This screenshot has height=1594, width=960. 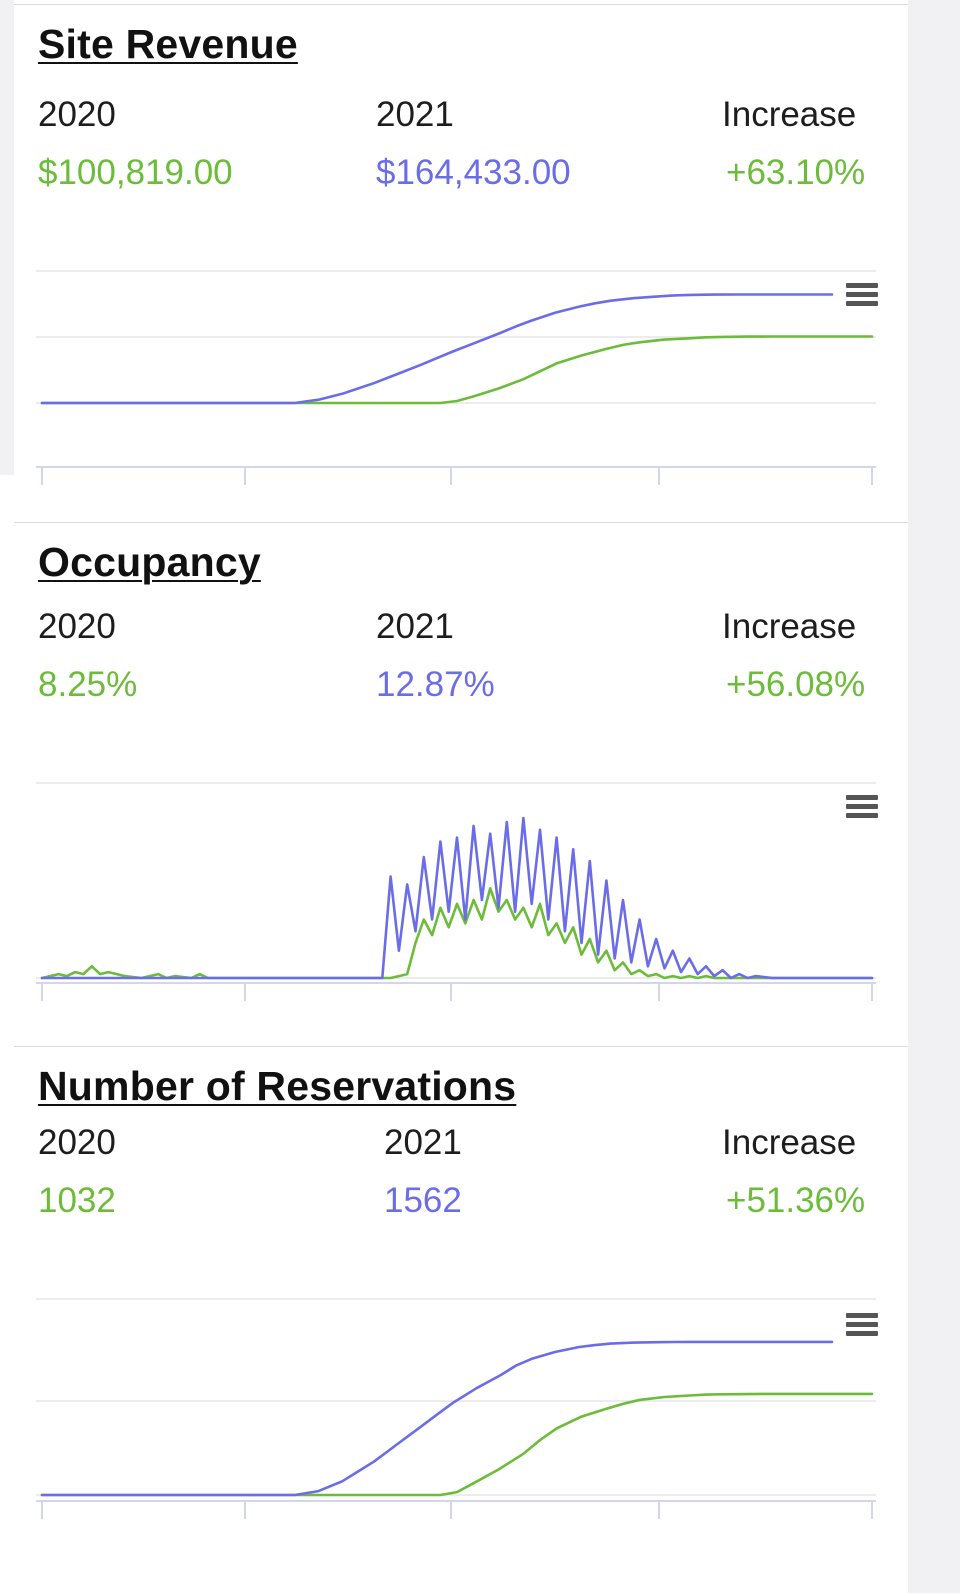 I want to click on value-increase: +51.36%, so click(x=796, y=1200).